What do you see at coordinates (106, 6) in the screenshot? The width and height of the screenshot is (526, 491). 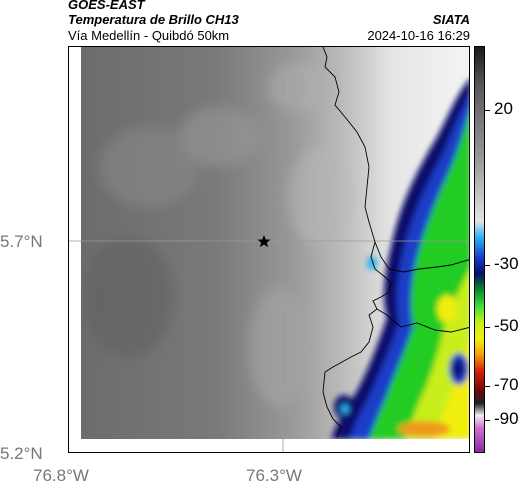 I see `satellite-name: GOES-EAST` at bounding box center [106, 6].